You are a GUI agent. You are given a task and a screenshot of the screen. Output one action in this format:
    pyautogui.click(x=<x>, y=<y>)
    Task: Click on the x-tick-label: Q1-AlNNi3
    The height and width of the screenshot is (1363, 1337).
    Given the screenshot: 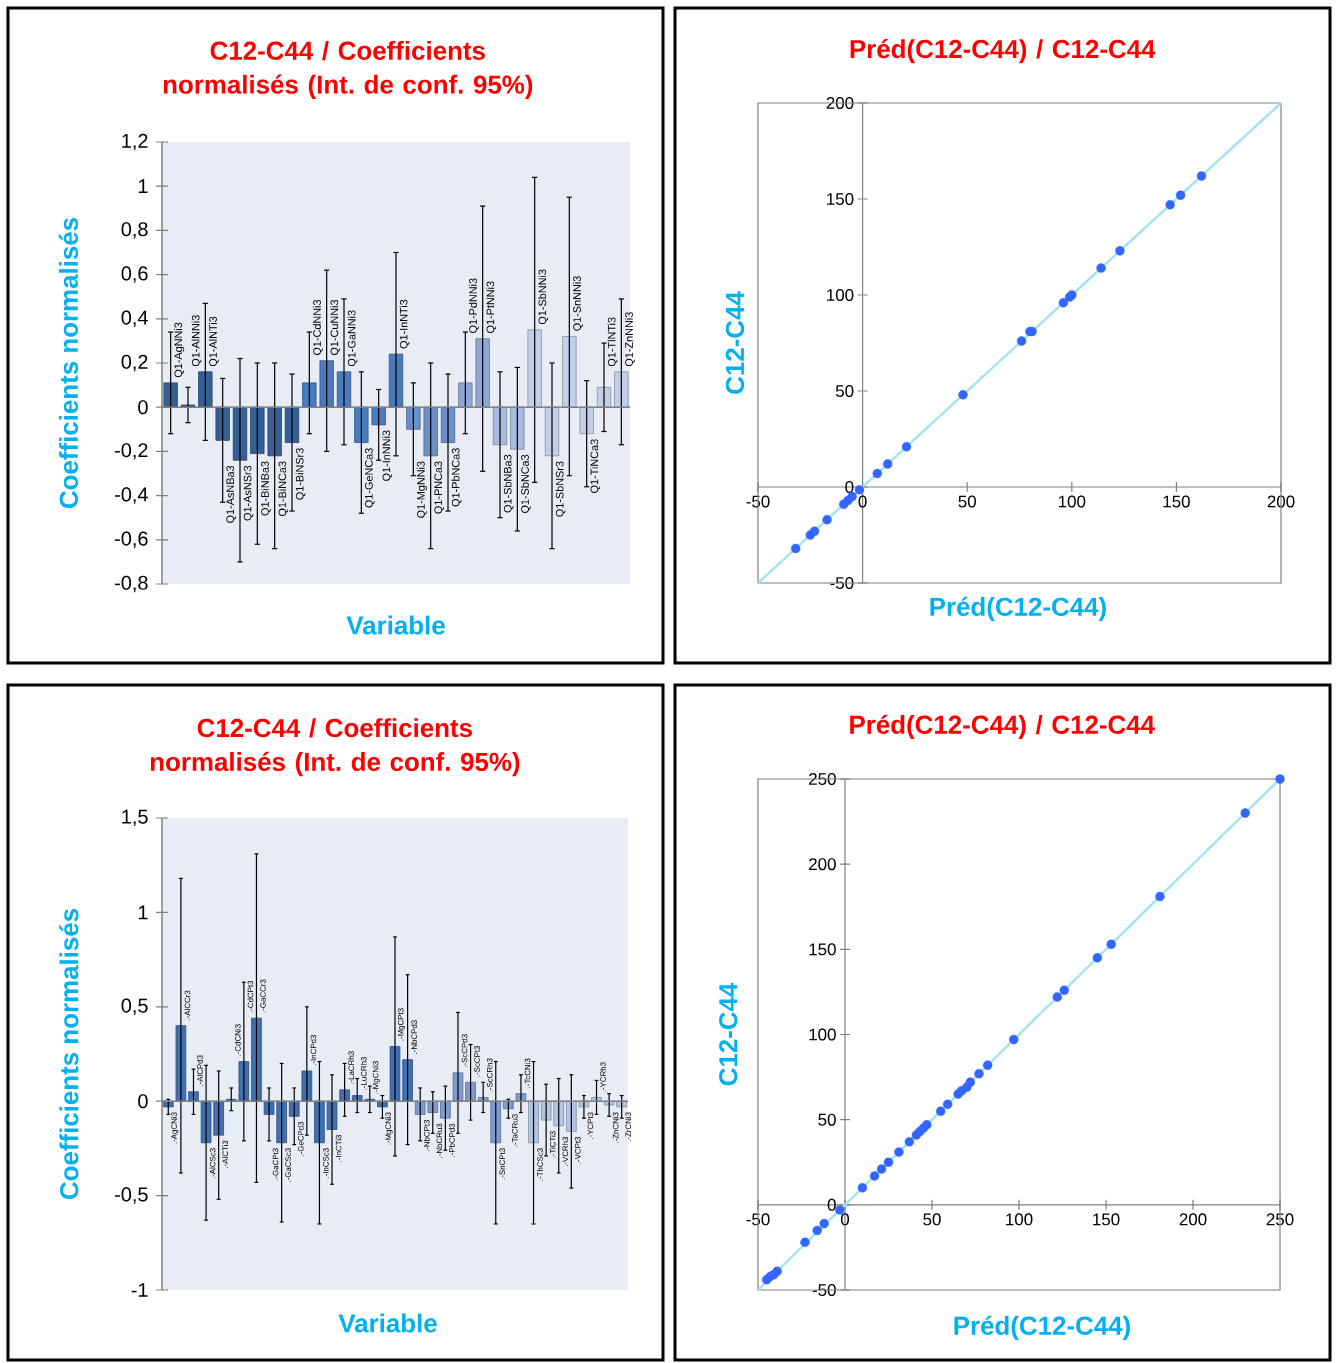 What is the action you would take?
    pyautogui.click(x=196, y=341)
    